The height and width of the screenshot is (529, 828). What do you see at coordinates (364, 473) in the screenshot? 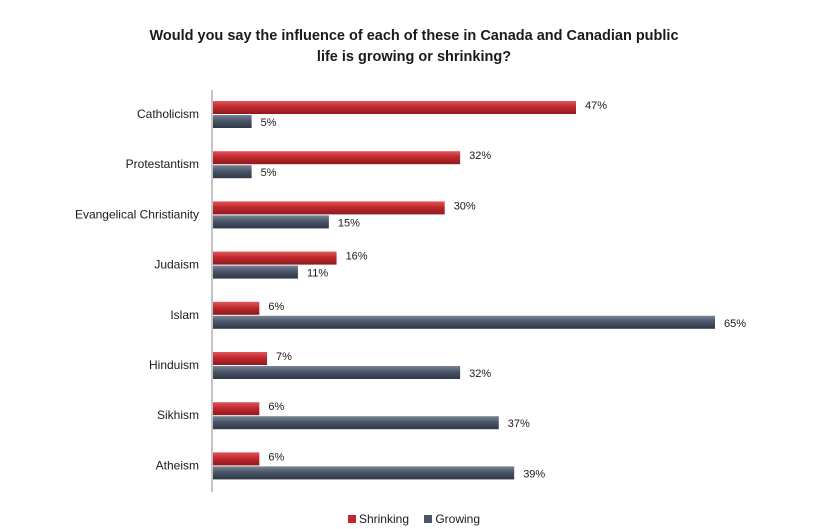
I see `bar-growing-atheism` at bounding box center [364, 473].